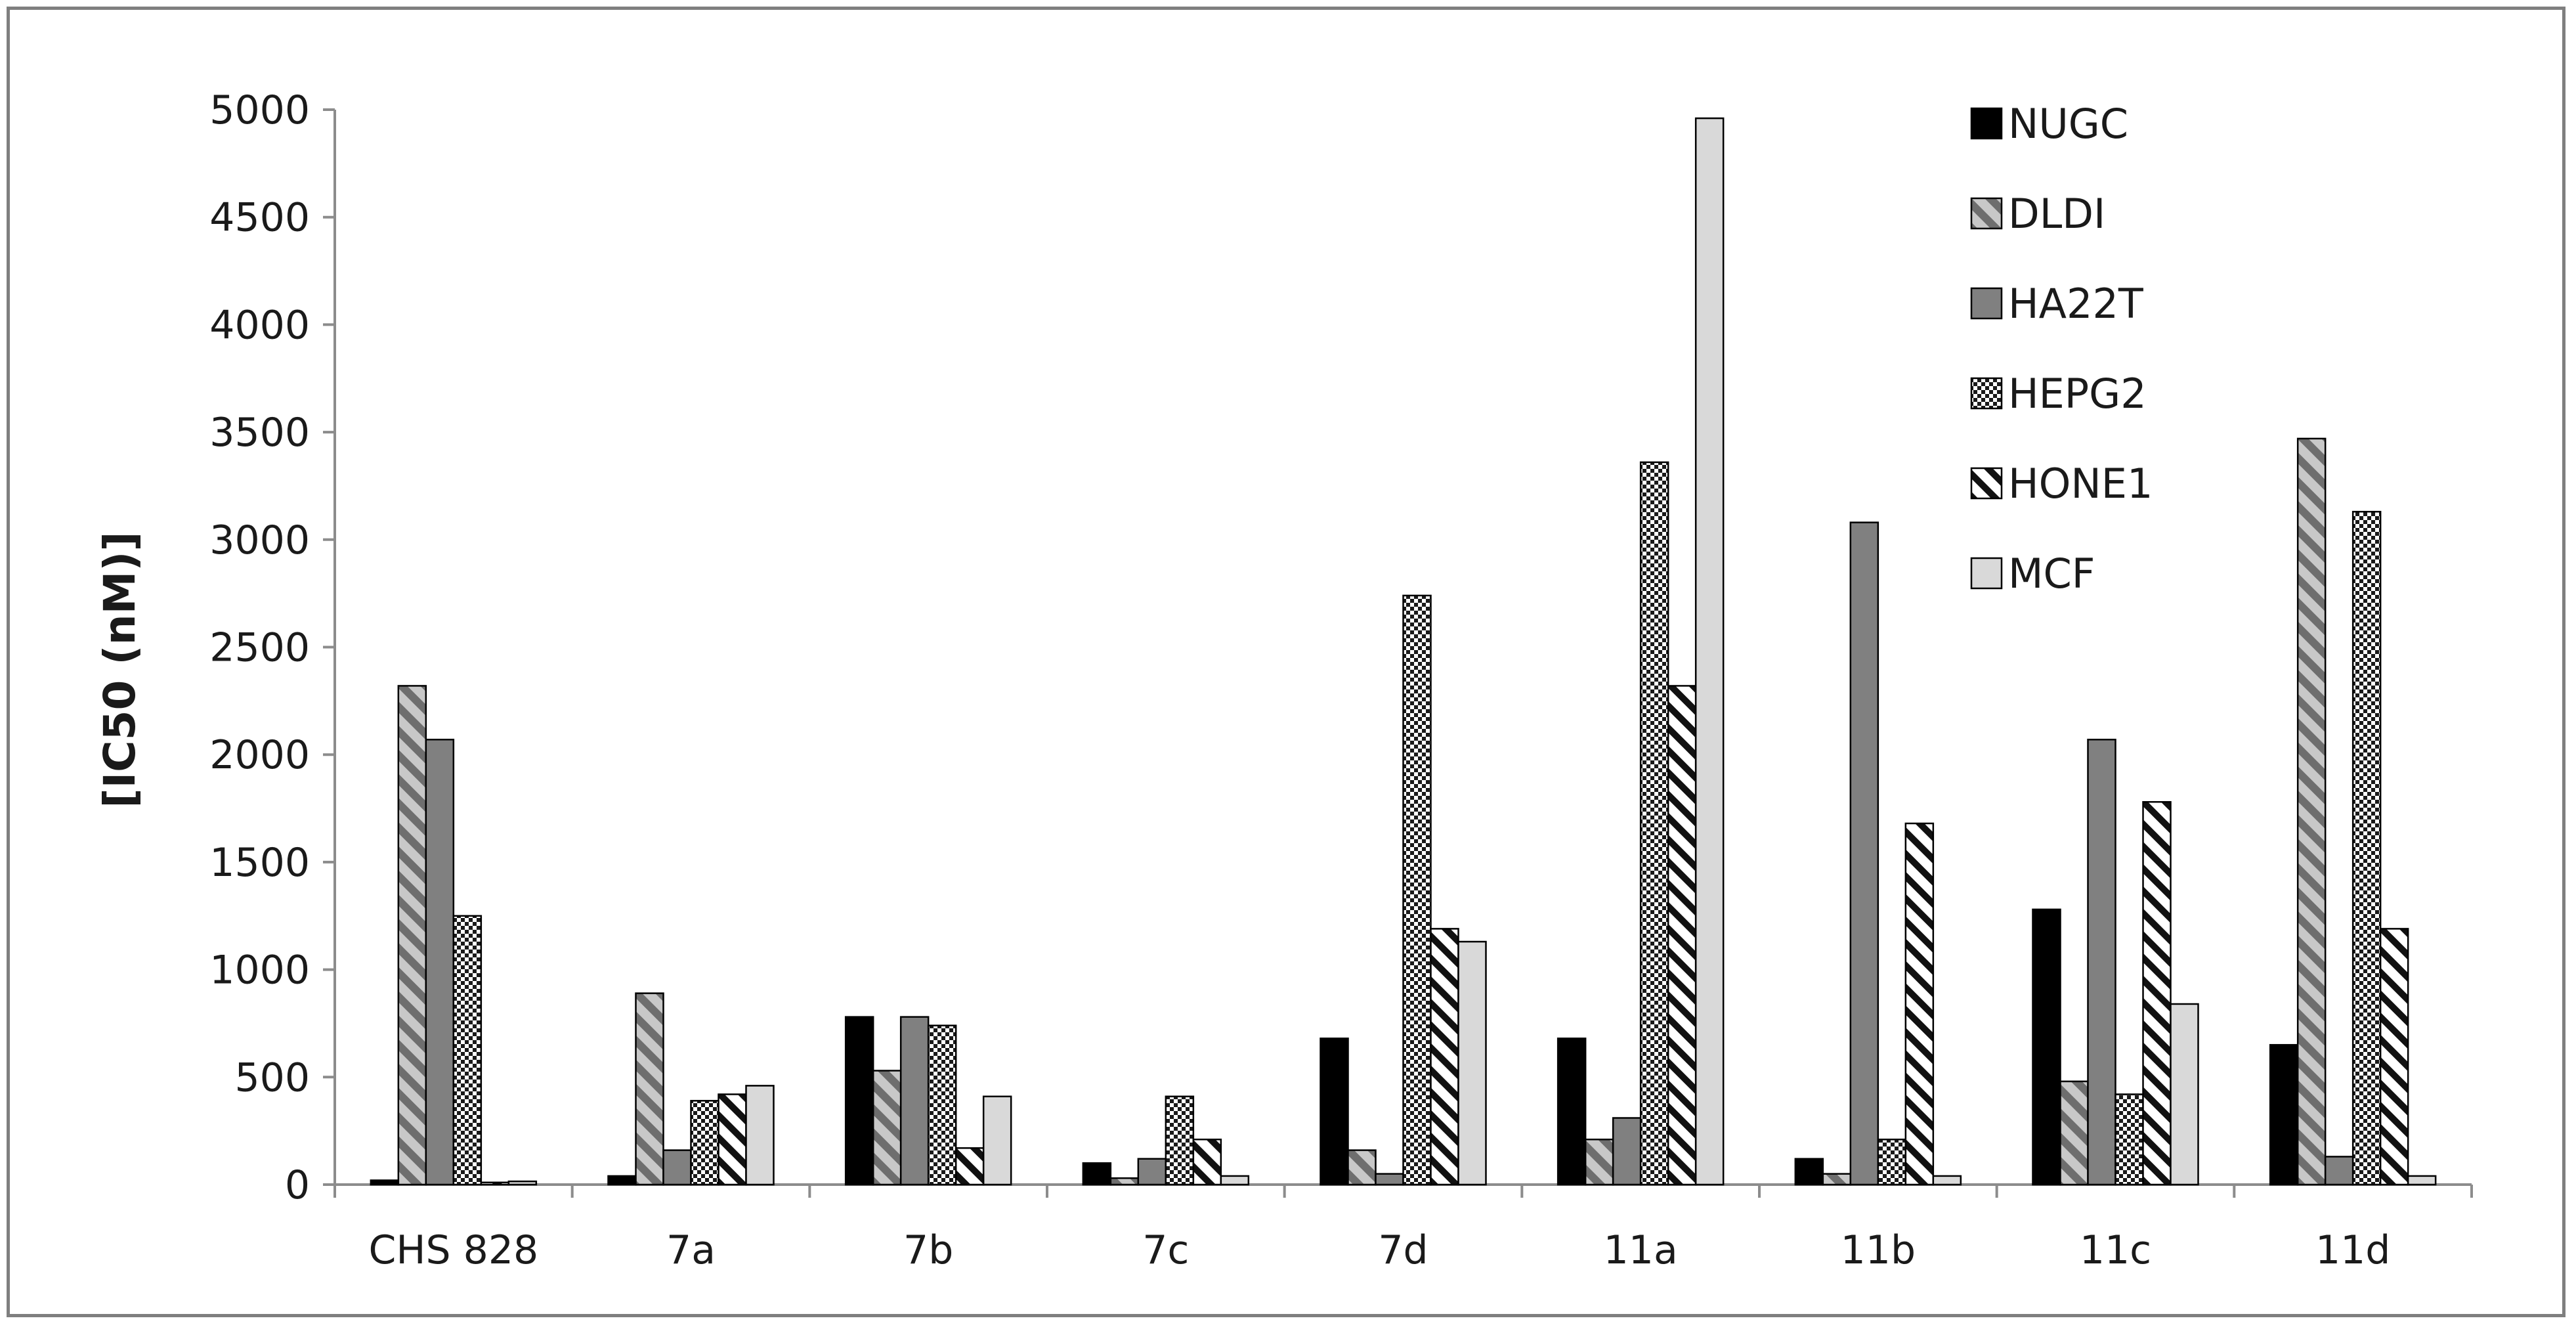  I want to click on bar-chs-828-mcf, so click(522, 1183).